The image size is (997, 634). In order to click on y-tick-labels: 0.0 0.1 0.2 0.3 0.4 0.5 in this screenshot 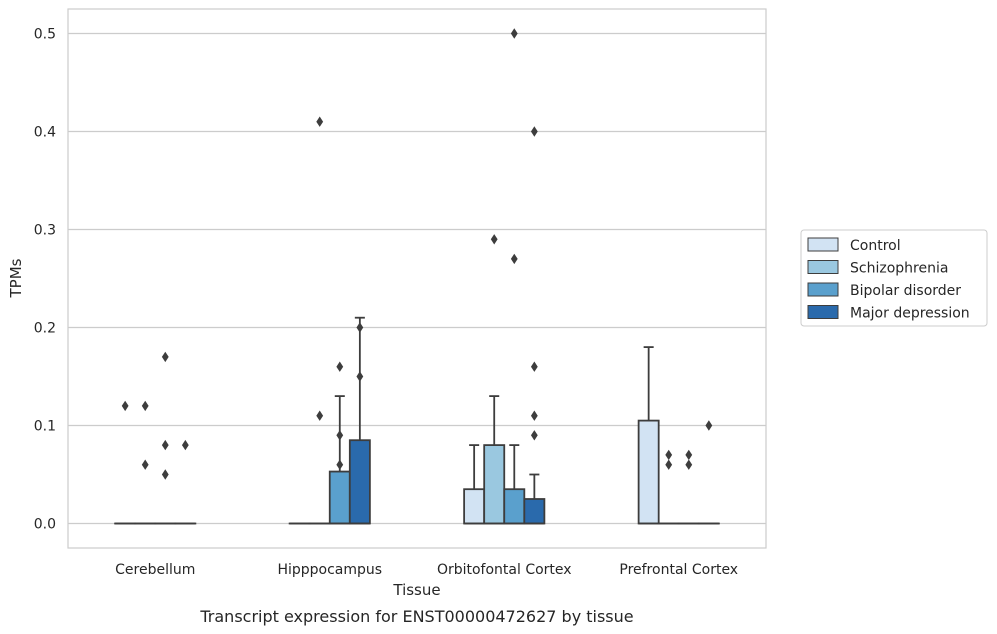, I will do `click(45, 280)`.